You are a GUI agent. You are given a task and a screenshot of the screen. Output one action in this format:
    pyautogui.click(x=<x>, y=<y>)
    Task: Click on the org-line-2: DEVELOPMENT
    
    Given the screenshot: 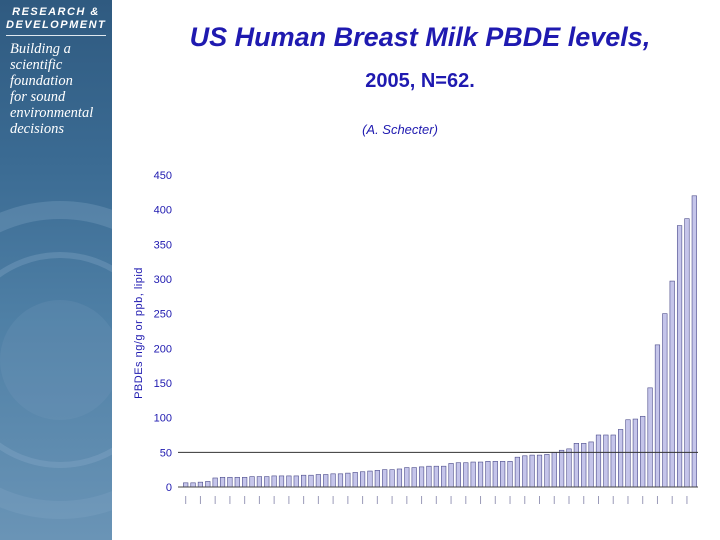 What is the action you would take?
    pyautogui.click(x=56, y=25)
    